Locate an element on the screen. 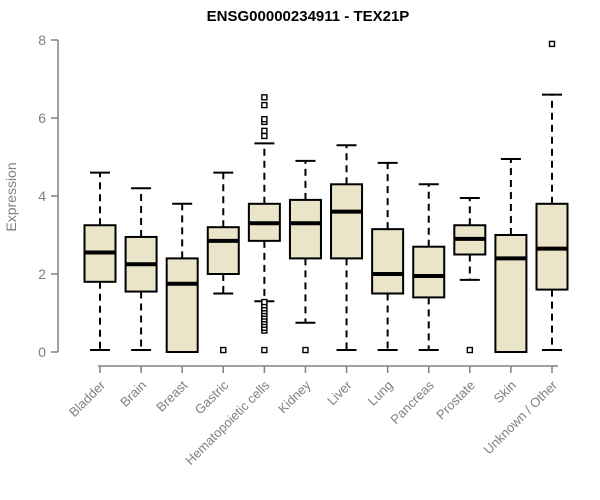 The width and height of the screenshot is (600, 500). y-tick-label: 8 is located at coordinates (42, 40).